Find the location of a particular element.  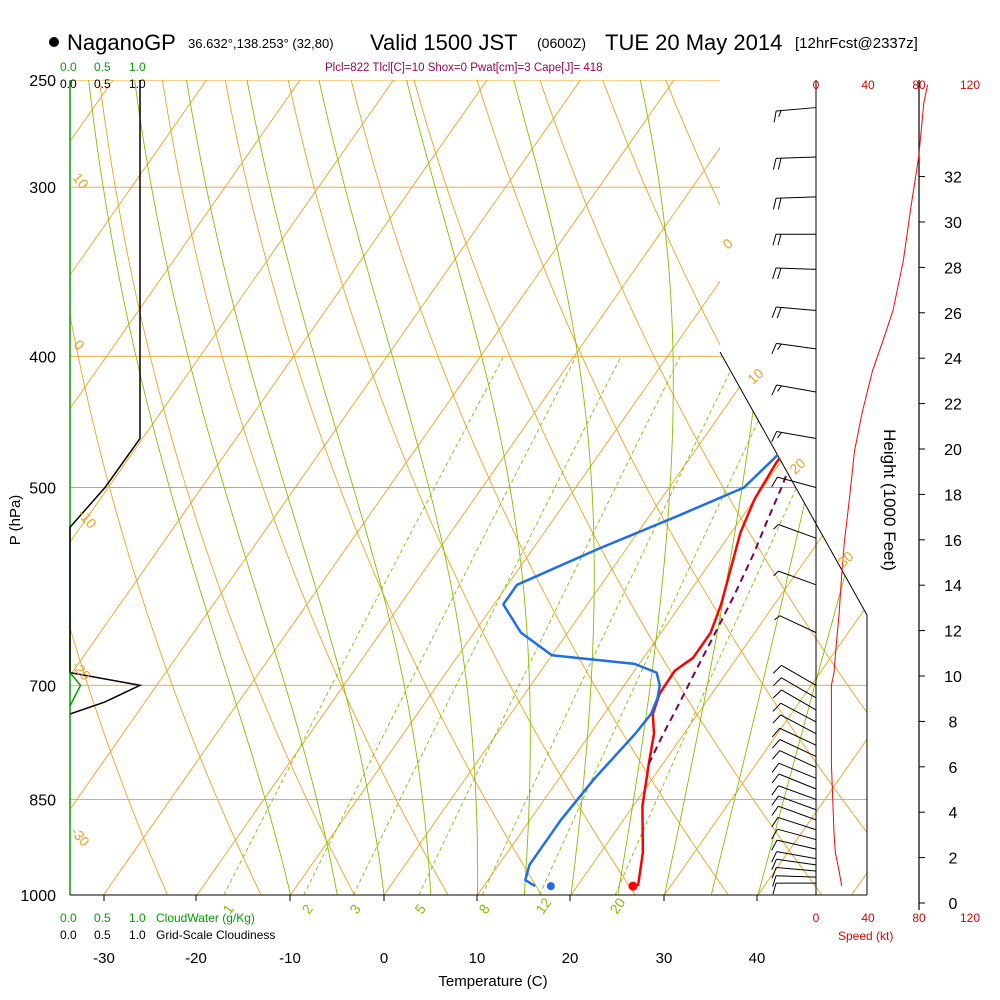

wind-speed-profile is located at coordinates (879, 485).